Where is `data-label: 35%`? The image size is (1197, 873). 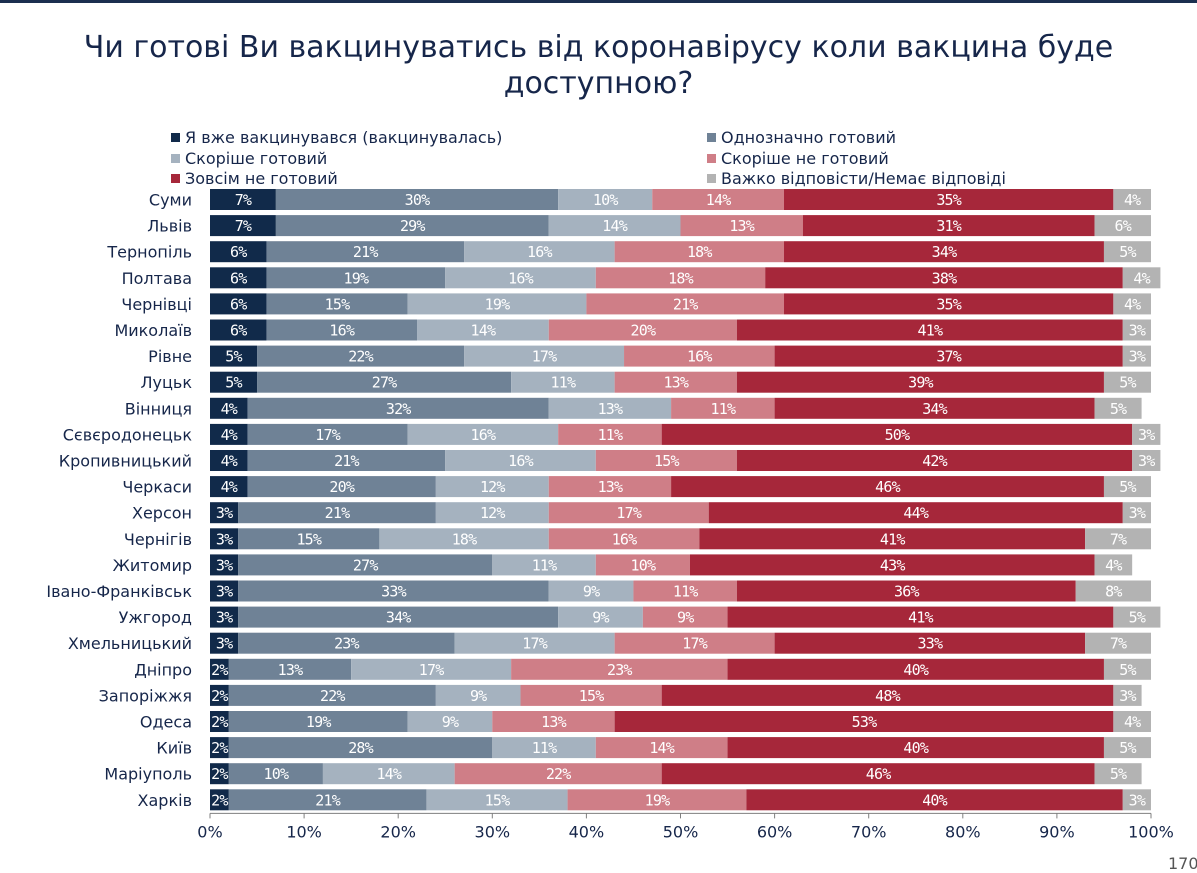
data-label: 35% is located at coordinates (948, 200).